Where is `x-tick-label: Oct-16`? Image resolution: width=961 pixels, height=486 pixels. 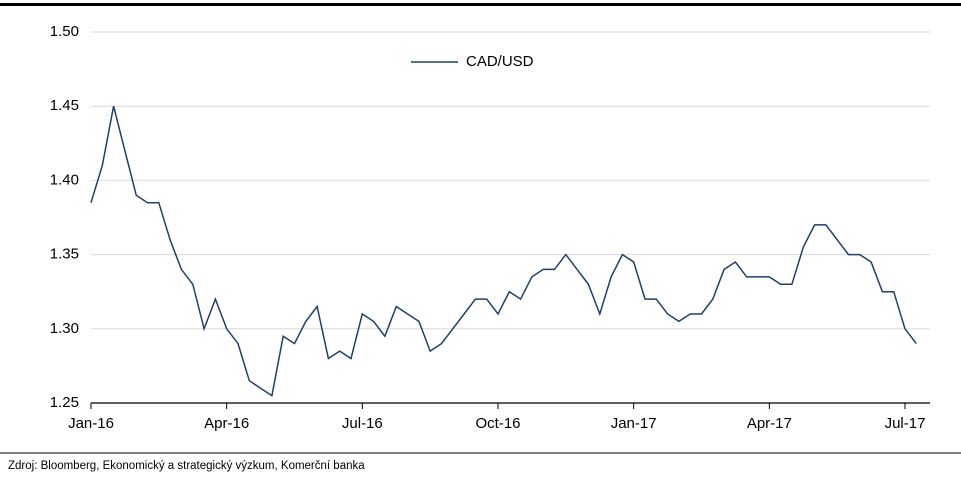 x-tick-label: Oct-16 is located at coordinates (497, 423).